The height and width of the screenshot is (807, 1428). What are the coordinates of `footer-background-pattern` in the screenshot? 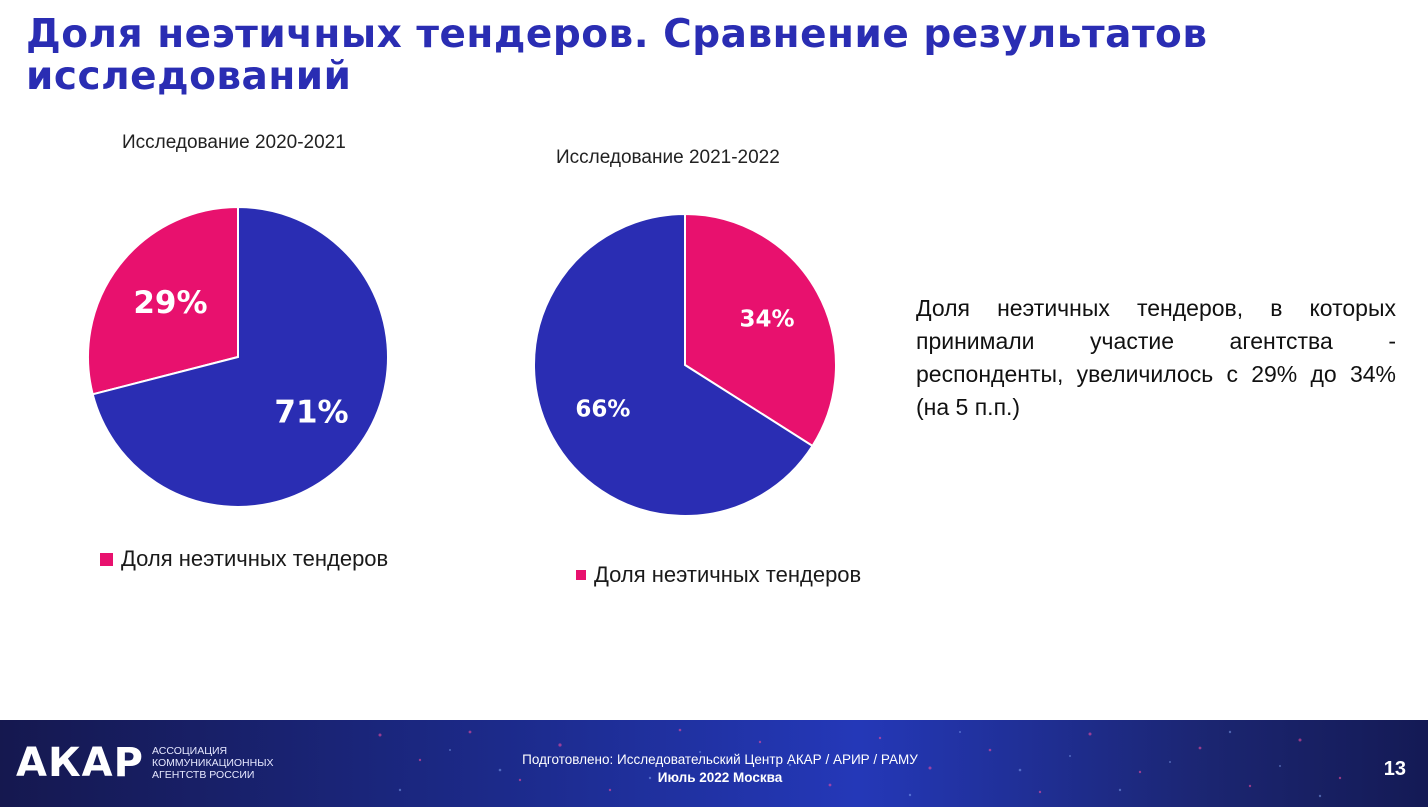 It's located at (860, 763).